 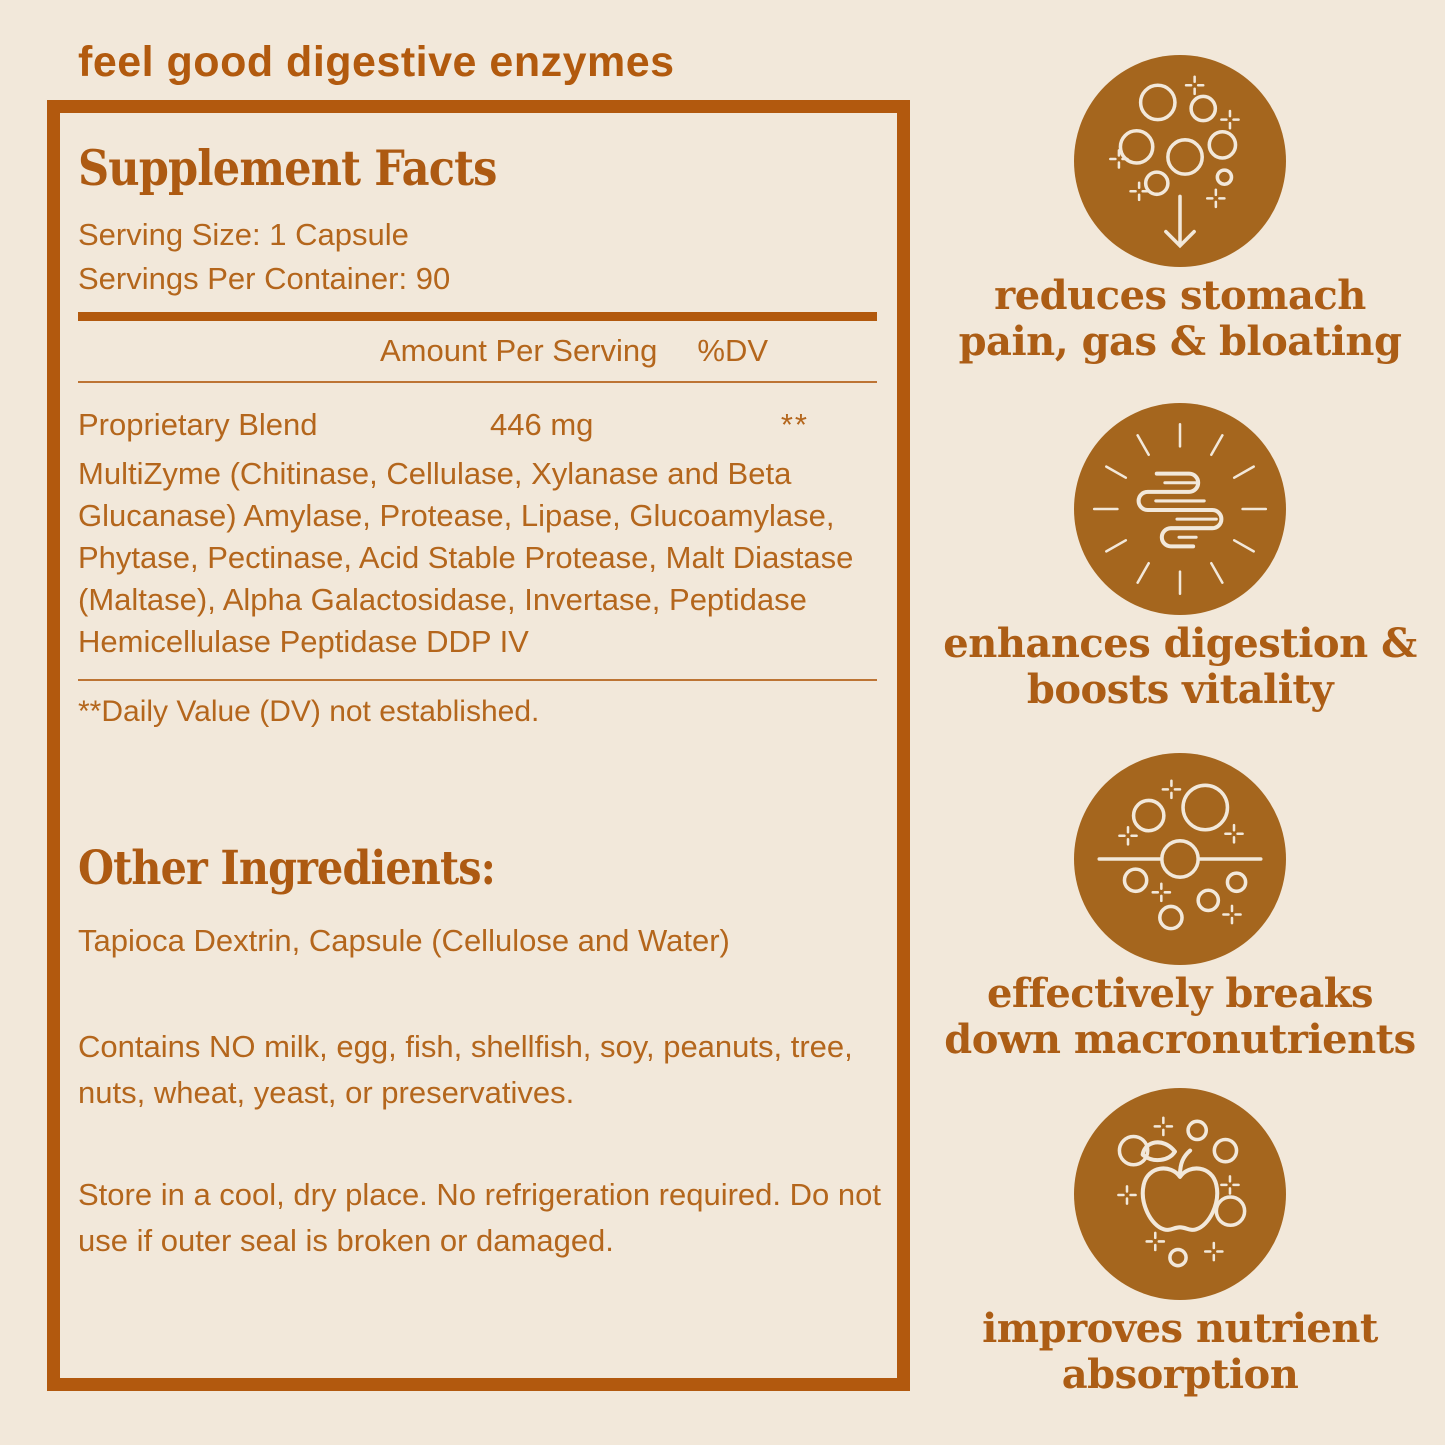 I want to click on bubbles-breakdown-icon, so click(x=1180, y=859).